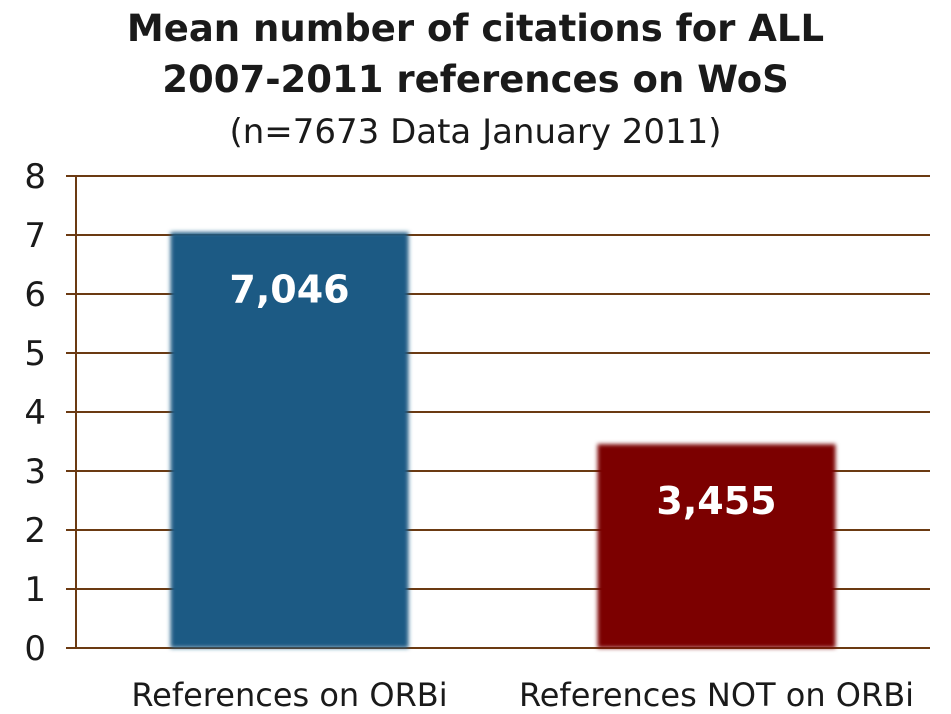  What do you see at coordinates (35, 295) in the screenshot?
I see `y-tick-label: 6` at bounding box center [35, 295].